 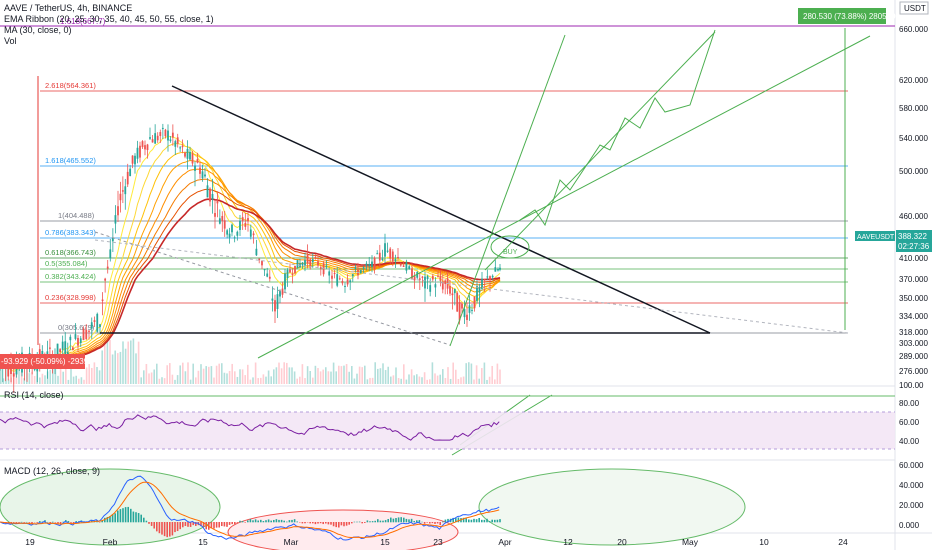 I want to click on price-tick: 276.000, so click(x=913, y=371).